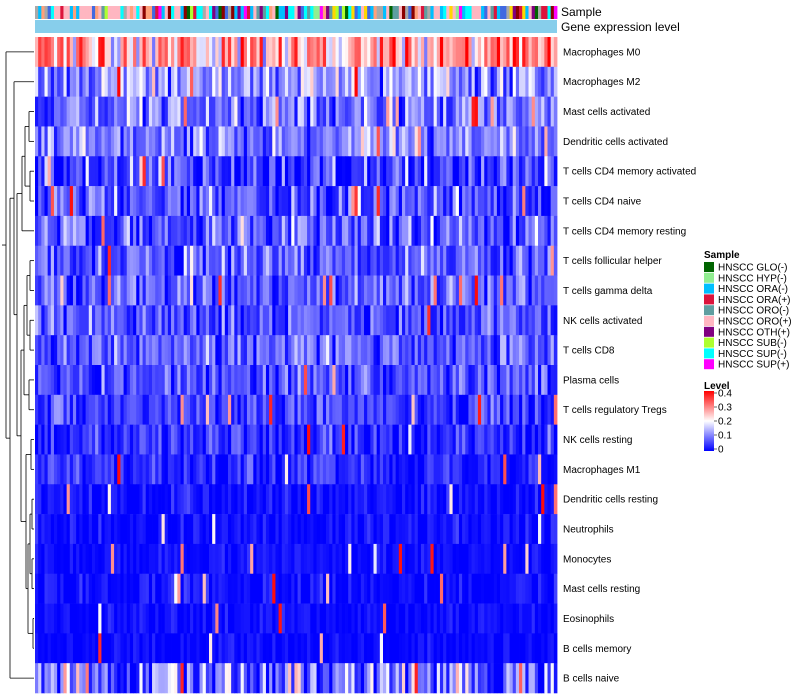 This screenshot has width=800, height=700. I want to click on row-label: T cells CD8, so click(589, 351).